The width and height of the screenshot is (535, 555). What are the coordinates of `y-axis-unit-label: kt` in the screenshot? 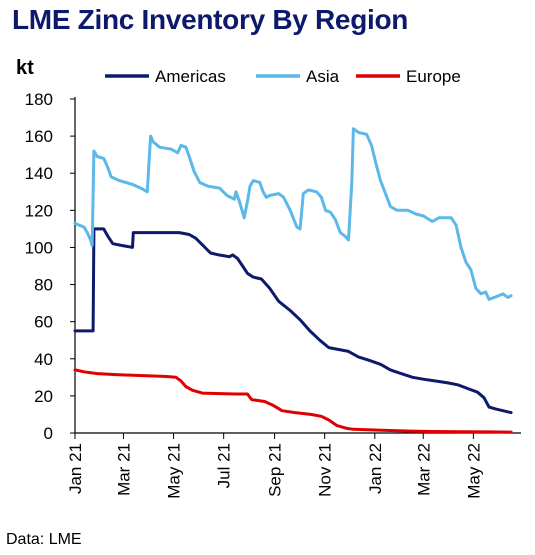 It's located at (25, 68).